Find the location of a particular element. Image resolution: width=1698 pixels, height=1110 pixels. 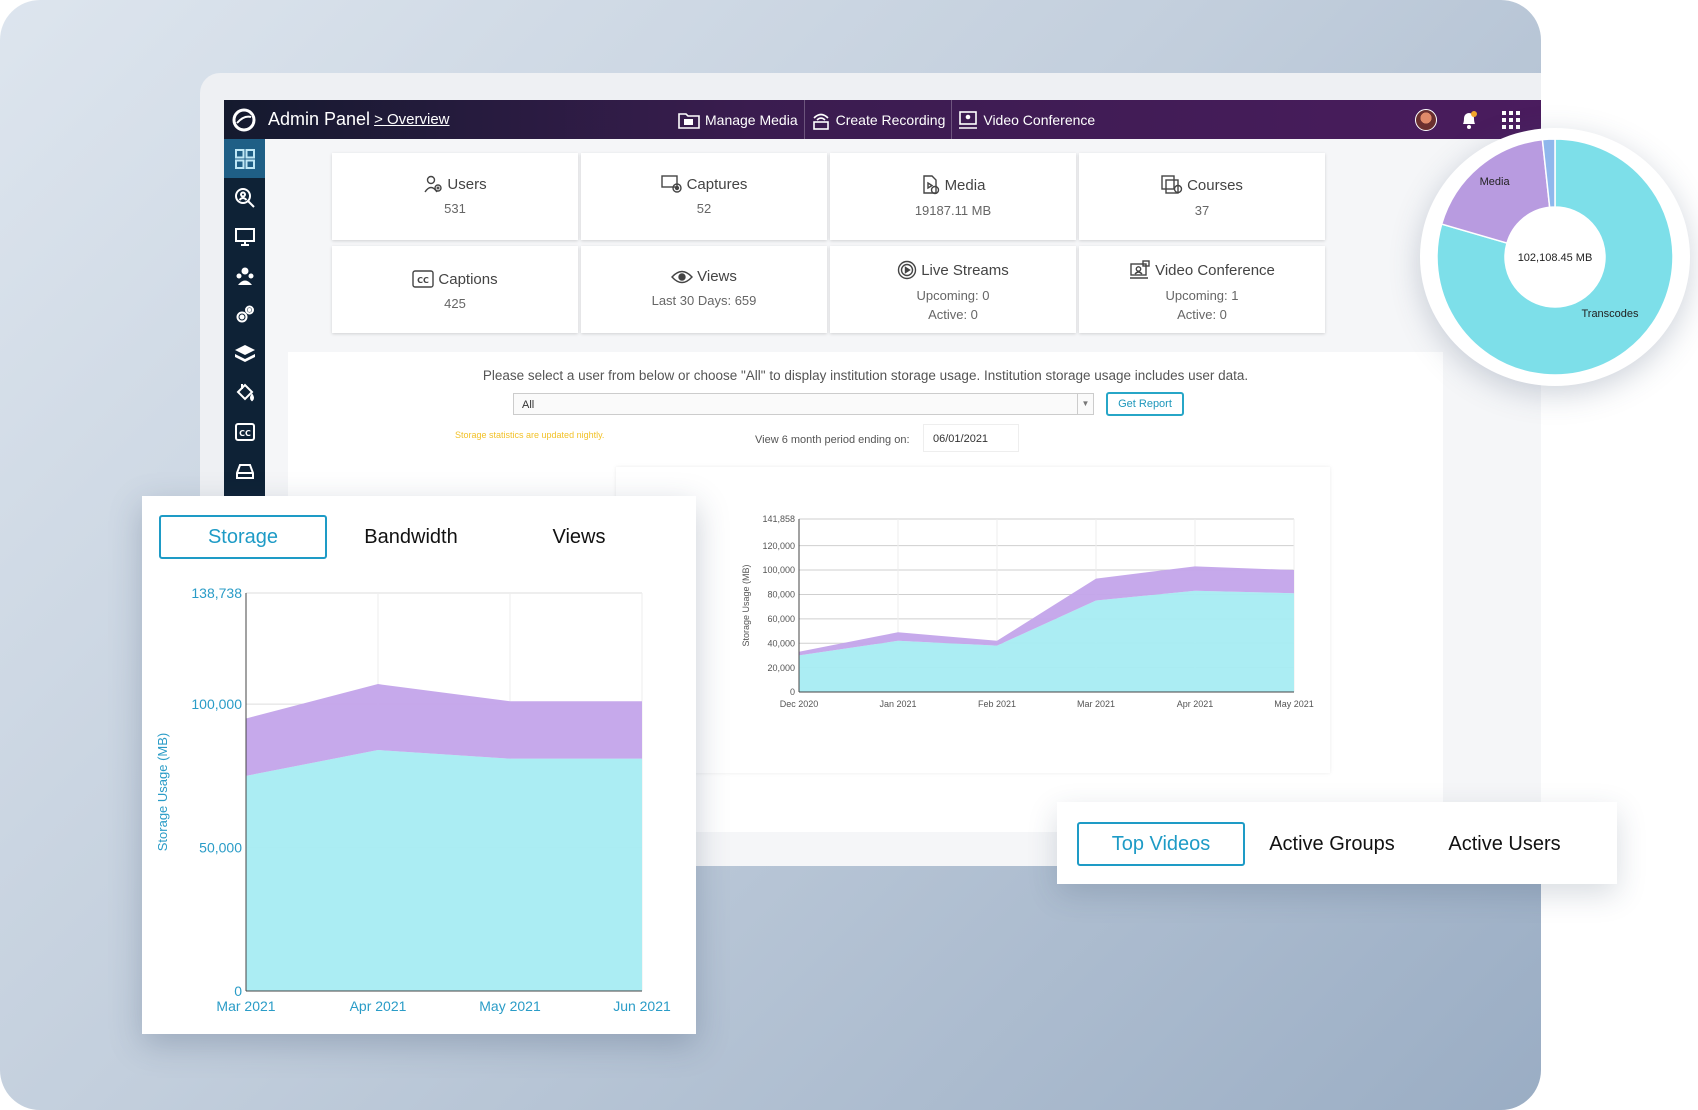

sidebar-item-storage is located at coordinates (244, 470).